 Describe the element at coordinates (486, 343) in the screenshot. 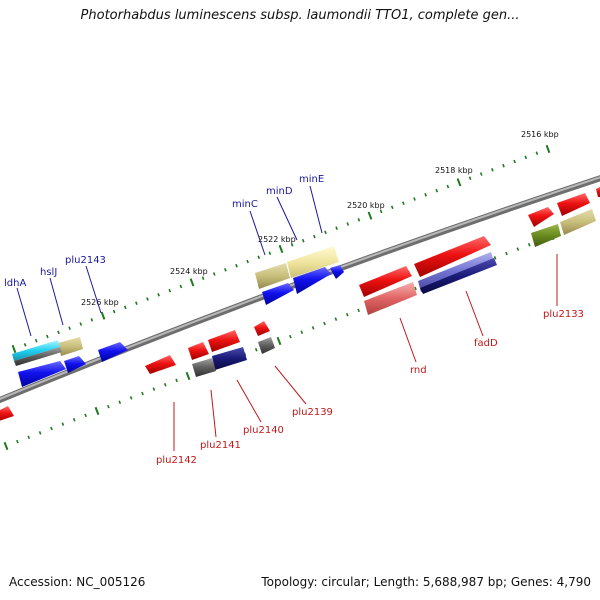

I see `gene-label-fadD: fadD` at that location.